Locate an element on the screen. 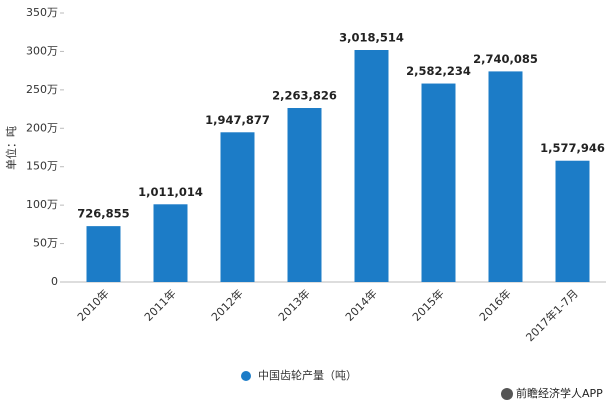 This screenshot has height=406, width=616. y-tick-label: 100万 is located at coordinates (42, 204).